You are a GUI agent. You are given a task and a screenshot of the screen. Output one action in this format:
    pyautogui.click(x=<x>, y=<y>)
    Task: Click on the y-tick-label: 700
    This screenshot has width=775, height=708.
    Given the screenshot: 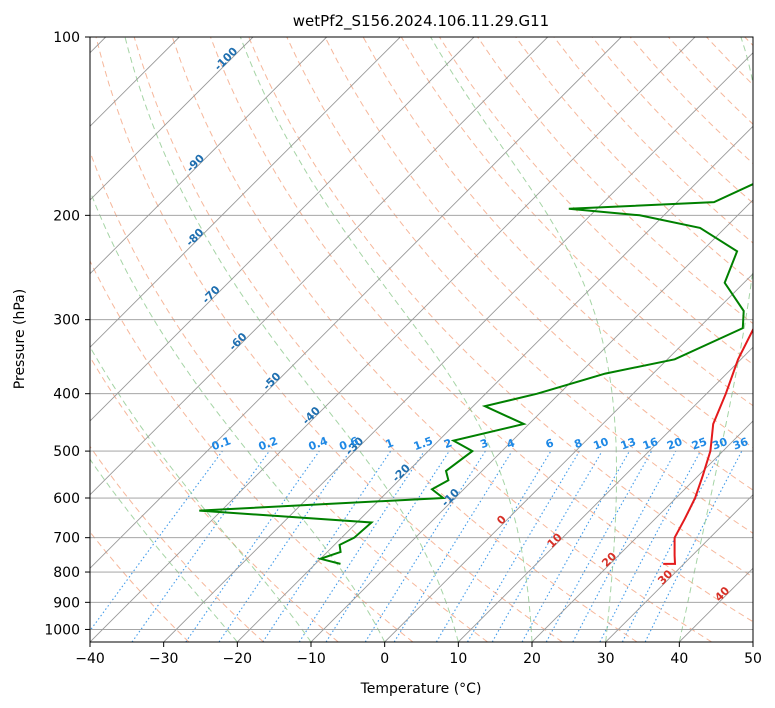 What is the action you would take?
    pyautogui.click(x=66, y=539)
    